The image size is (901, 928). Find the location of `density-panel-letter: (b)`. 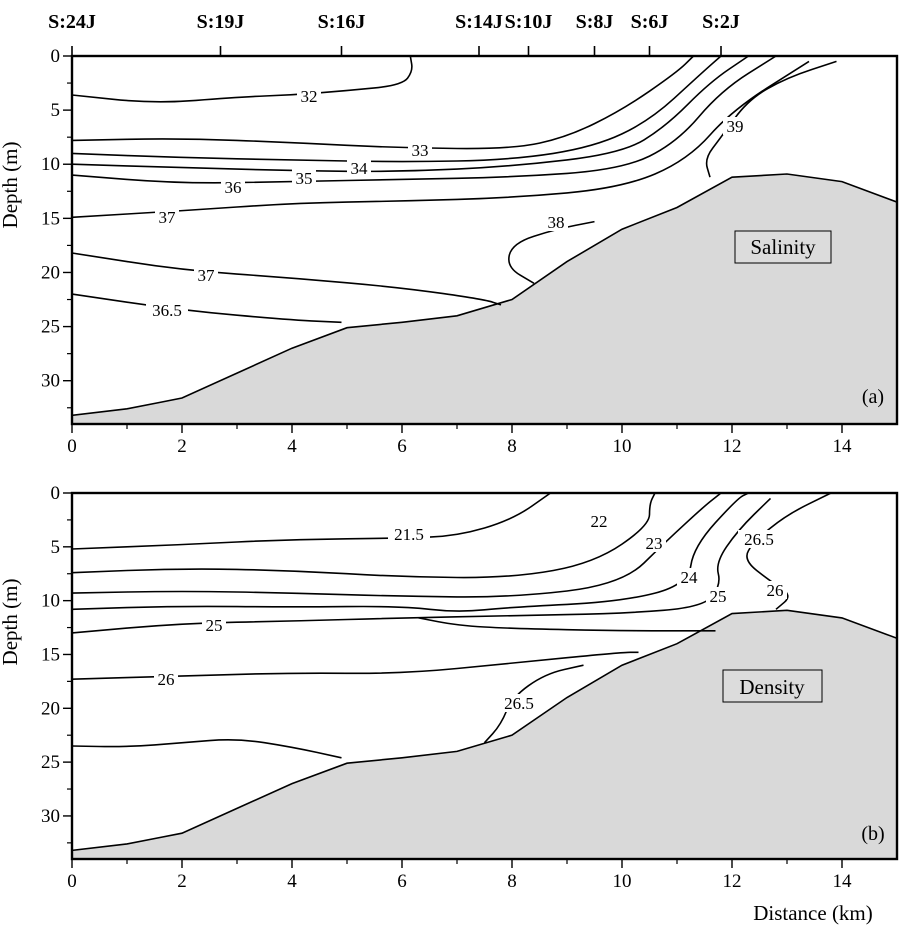

density-panel-letter: (b) is located at coordinates (872, 834).